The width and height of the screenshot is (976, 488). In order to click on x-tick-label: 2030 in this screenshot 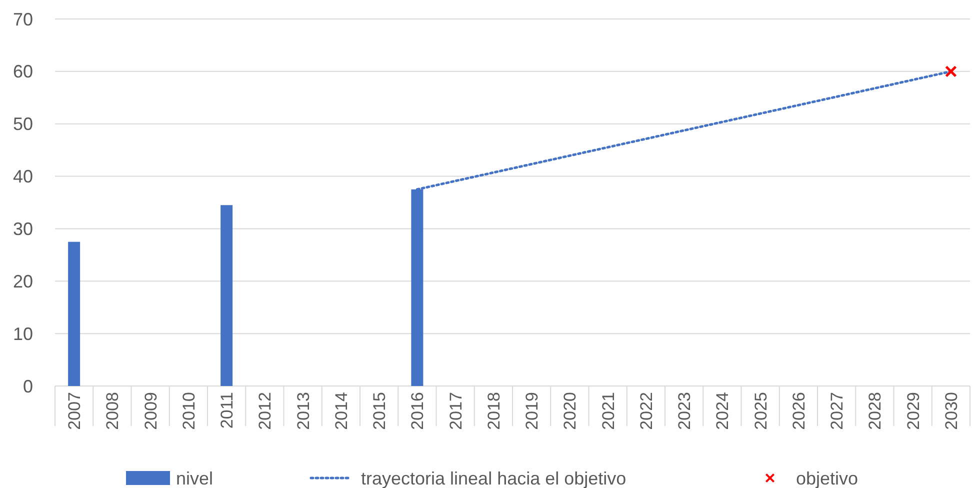, I will do `click(951, 411)`.